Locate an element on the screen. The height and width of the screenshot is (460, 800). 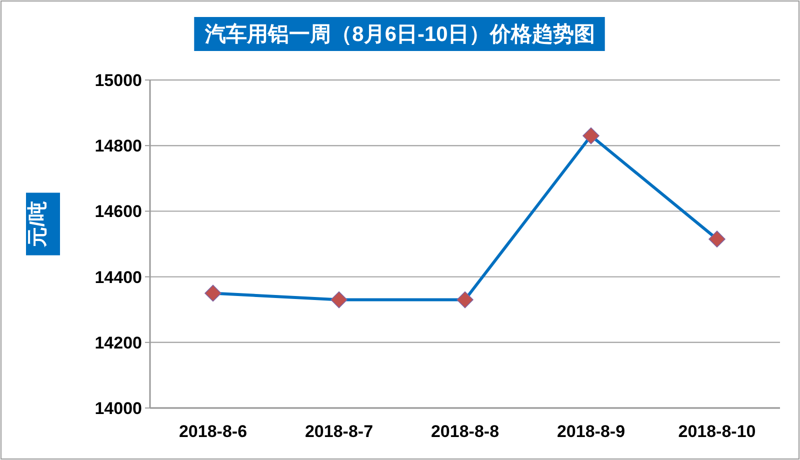
x-tick-label: 2018-8-6 is located at coordinates (213, 431).